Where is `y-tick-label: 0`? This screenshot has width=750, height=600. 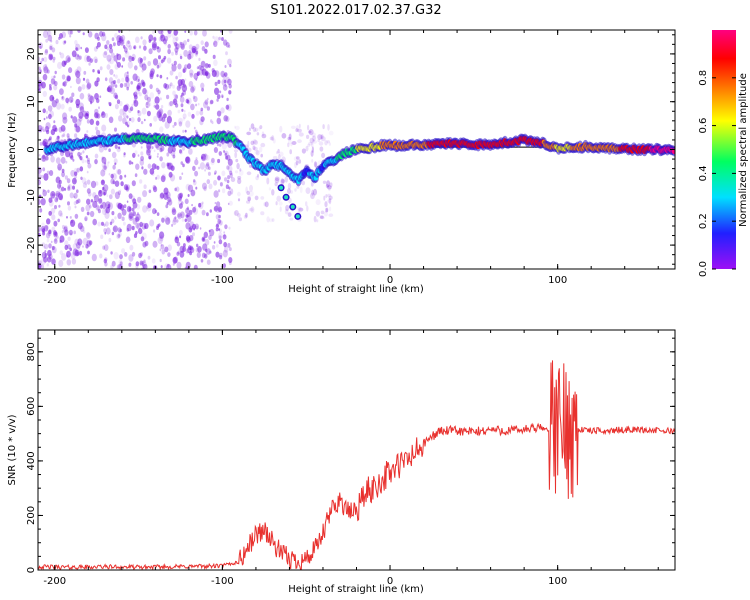 y-tick-label: 0 is located at coordinates (31, 149).